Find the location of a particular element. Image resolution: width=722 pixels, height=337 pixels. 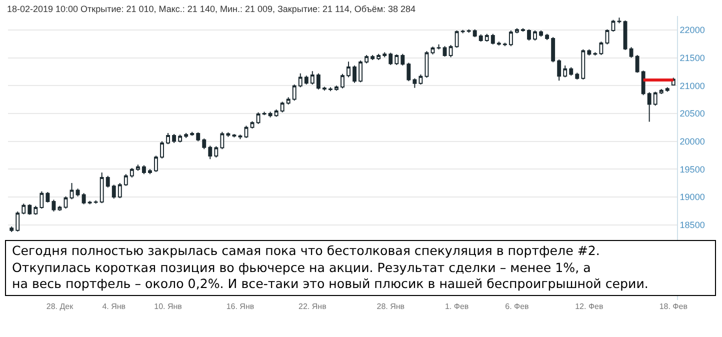

y-tick-label: 19000 is located at coordinates (692, 197).